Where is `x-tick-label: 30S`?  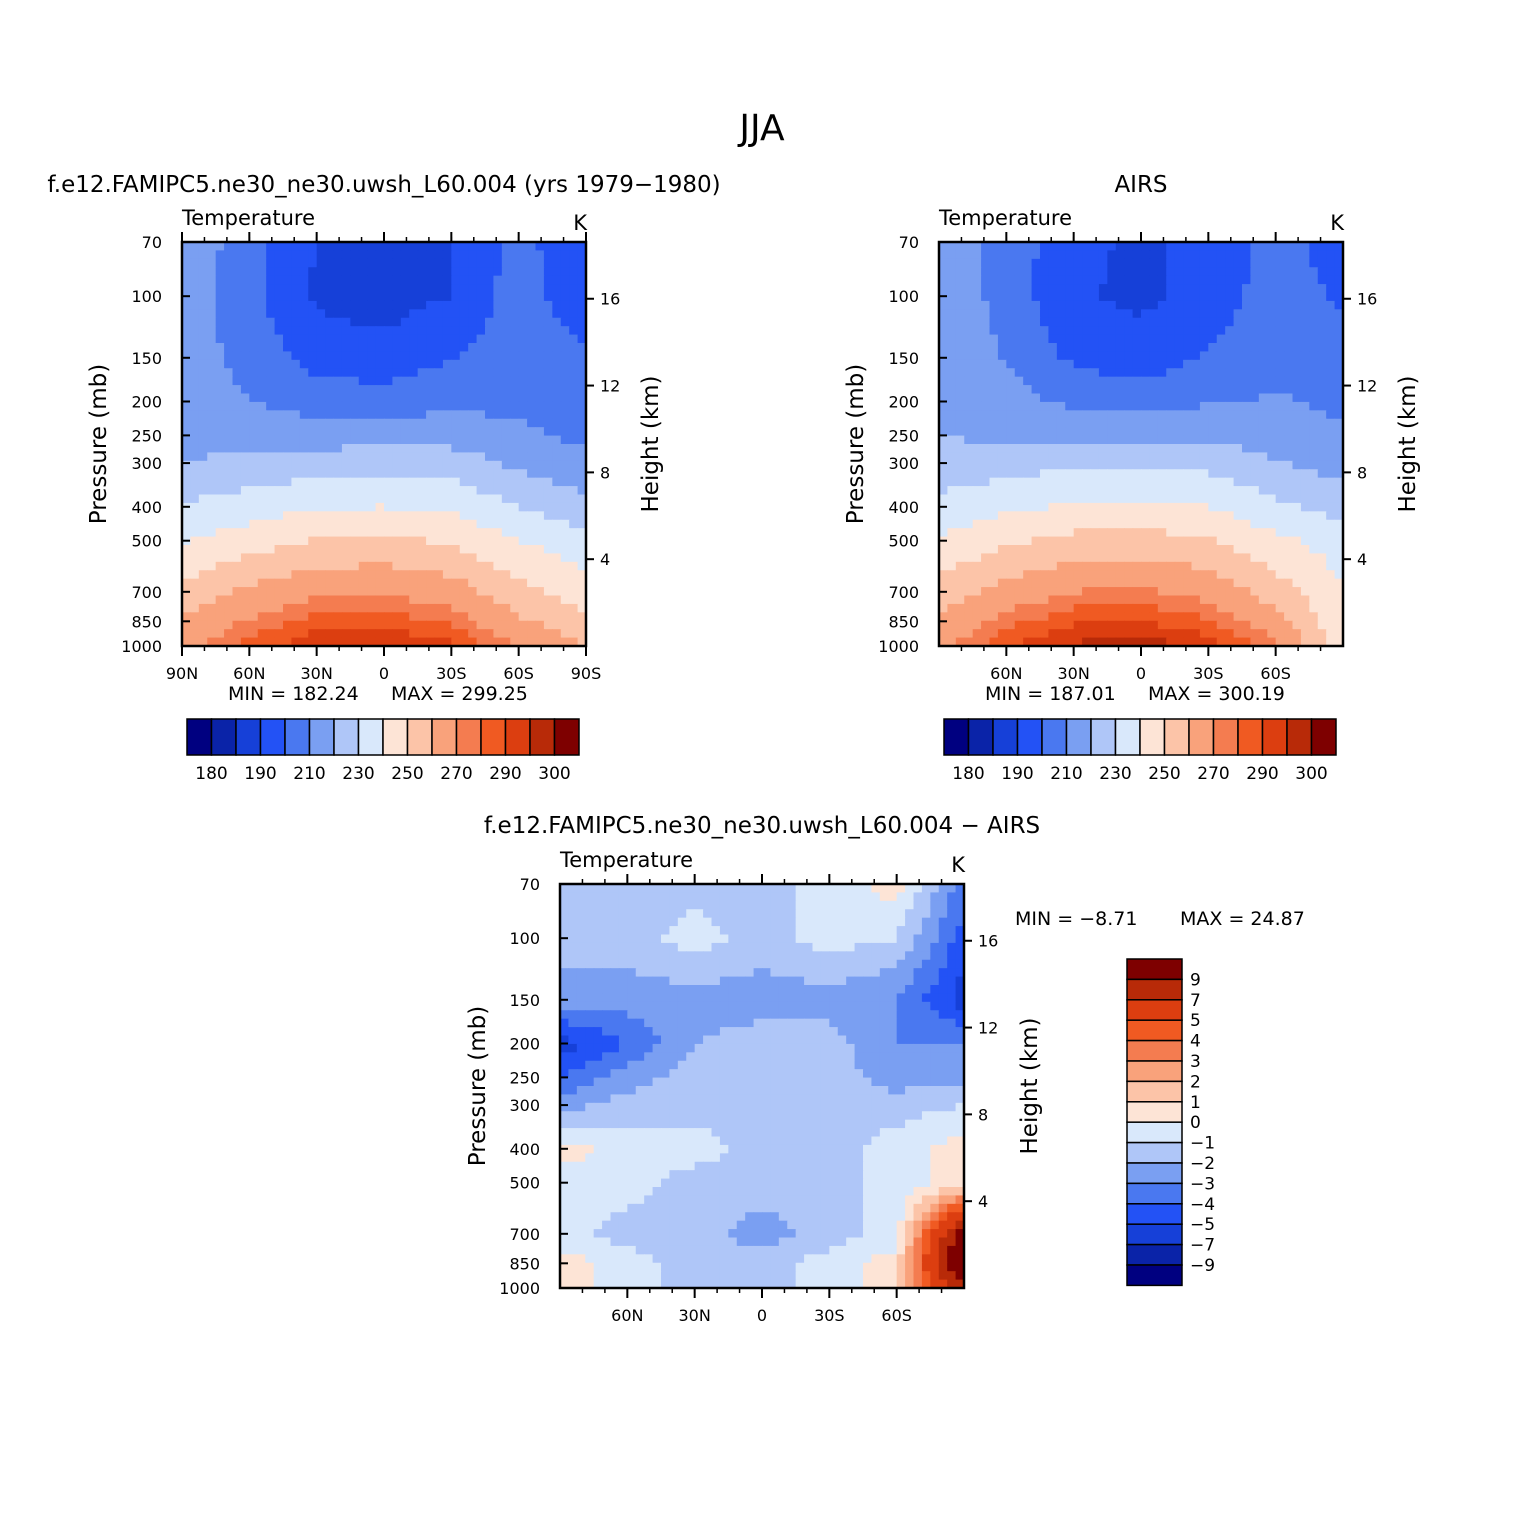
x-tick-label: 30S is located at coordinates (1208, 673).